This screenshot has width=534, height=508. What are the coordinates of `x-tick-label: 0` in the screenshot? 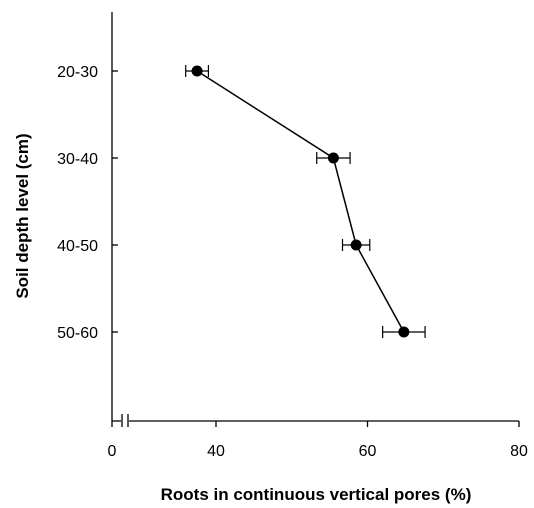 It's located at (112, 451).